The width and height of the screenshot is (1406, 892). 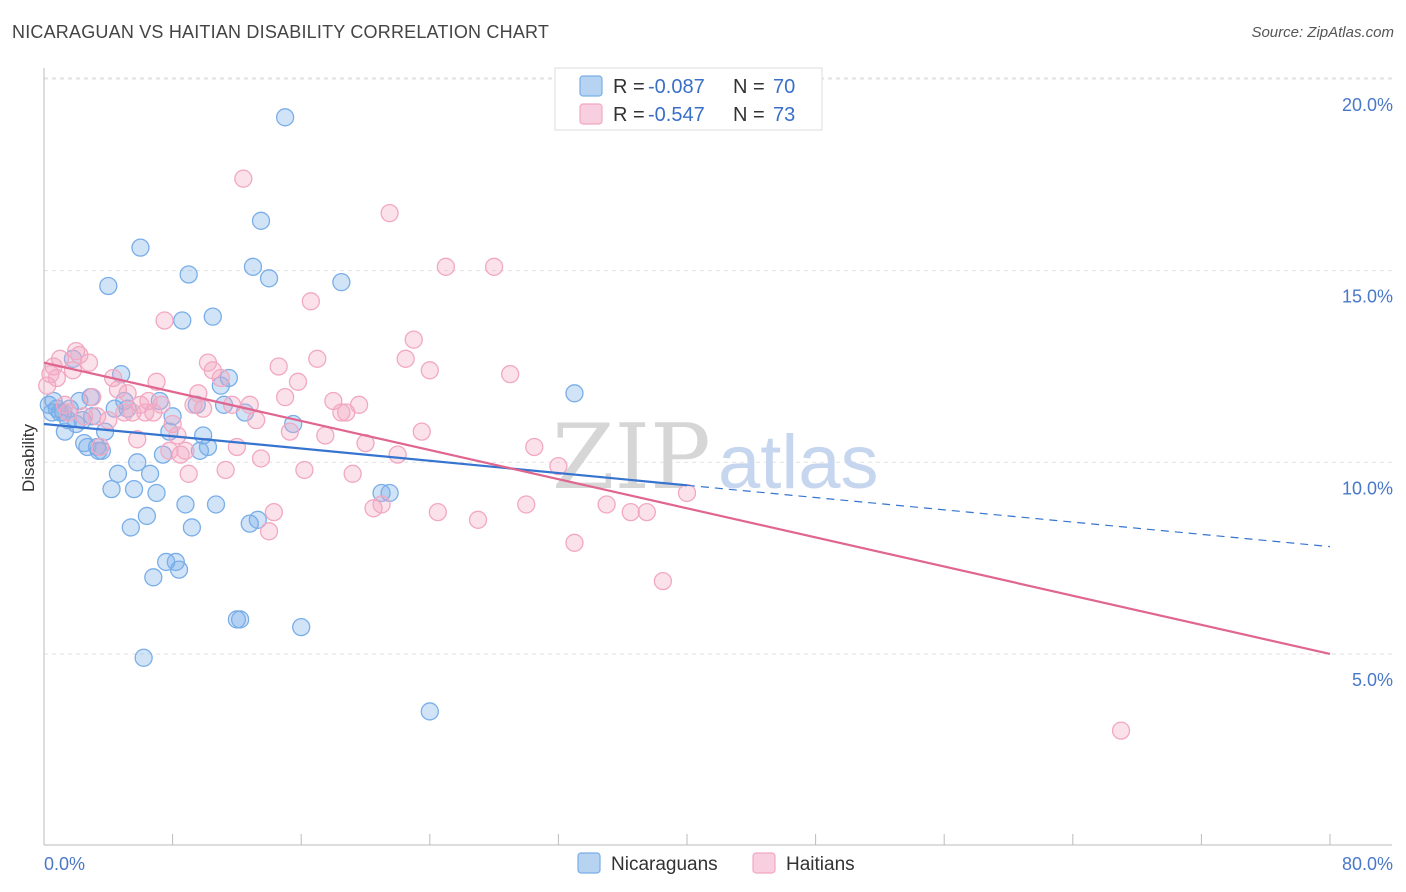 What do you see at coordinates (784, 87) in the screenshot?
I see `legend-n-value: 70` at bounding box center [784, 87].